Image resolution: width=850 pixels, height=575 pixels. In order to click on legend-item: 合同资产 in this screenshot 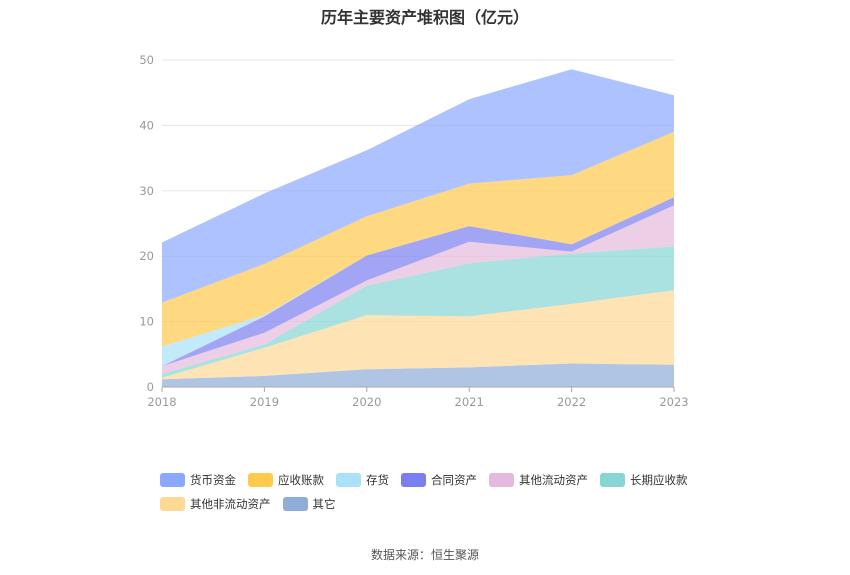, I will do `click(439, 480)`.